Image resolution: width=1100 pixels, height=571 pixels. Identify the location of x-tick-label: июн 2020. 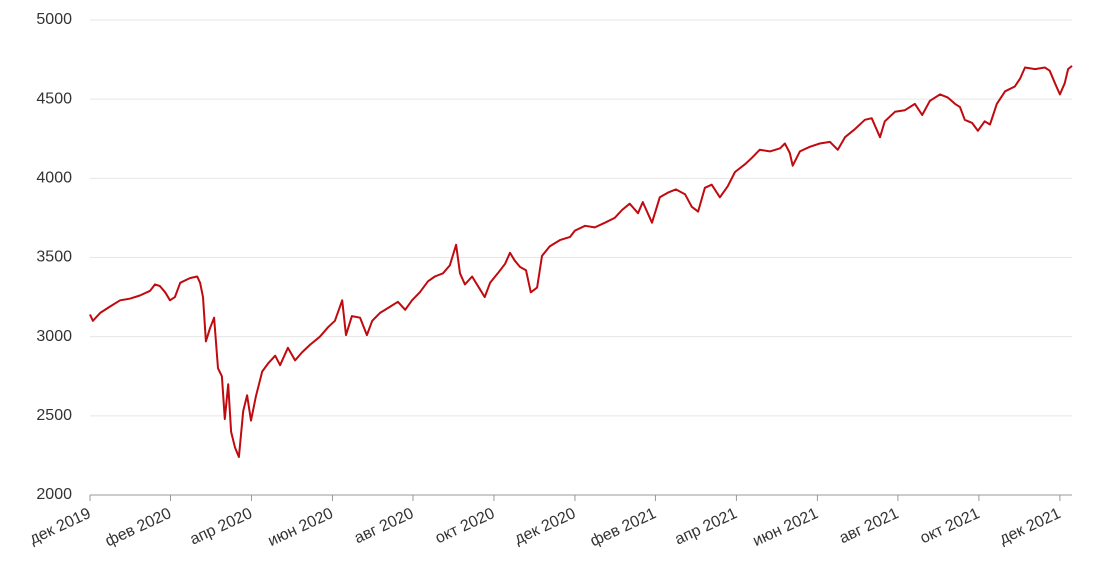
(300, 527).